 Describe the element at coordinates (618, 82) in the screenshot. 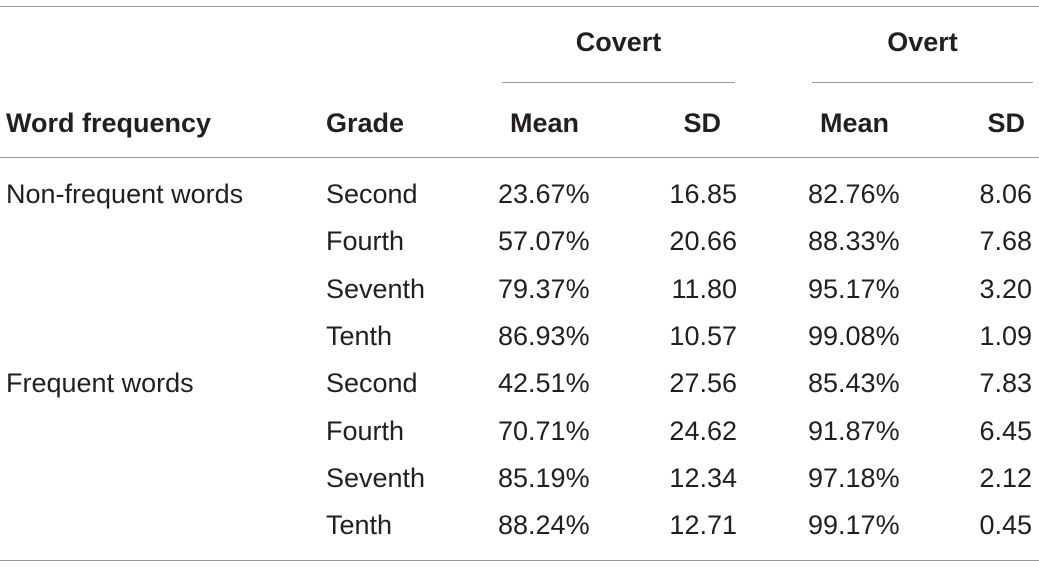

I see `covert-underline` at that location.